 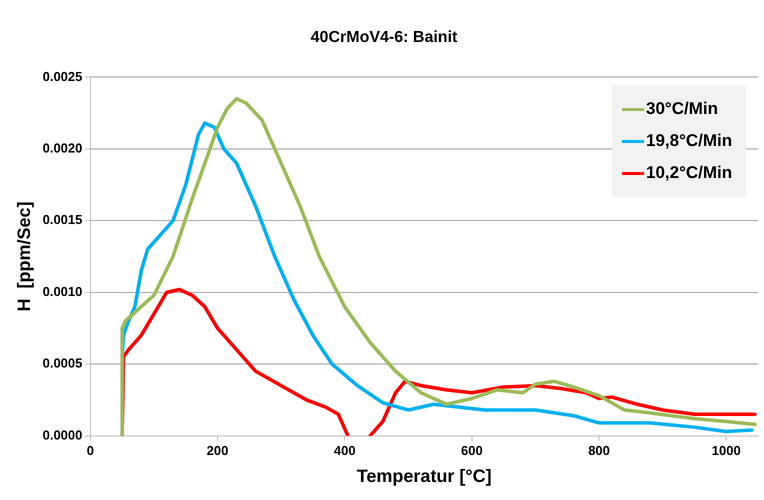 What do you see at coordinates (689, 173) in the screenshot?
I see `legend-label: 10,2°C/Min` at bounding box center [689, 173].